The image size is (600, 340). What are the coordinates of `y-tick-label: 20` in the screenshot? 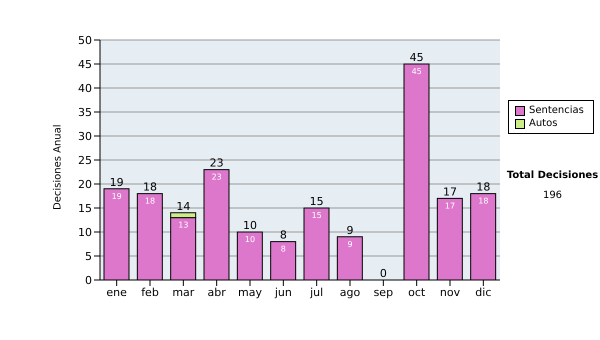 It's located at (85, 184).